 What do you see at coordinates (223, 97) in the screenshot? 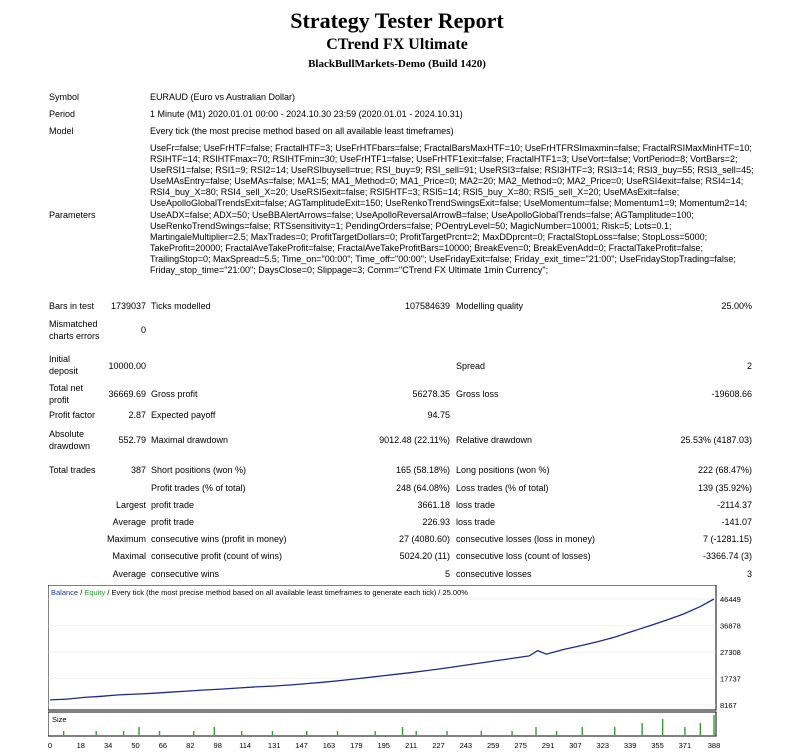
I see `symbol-value: EURAUD (Euro vs Australian Dollar)` at bounding box center [223, 97].